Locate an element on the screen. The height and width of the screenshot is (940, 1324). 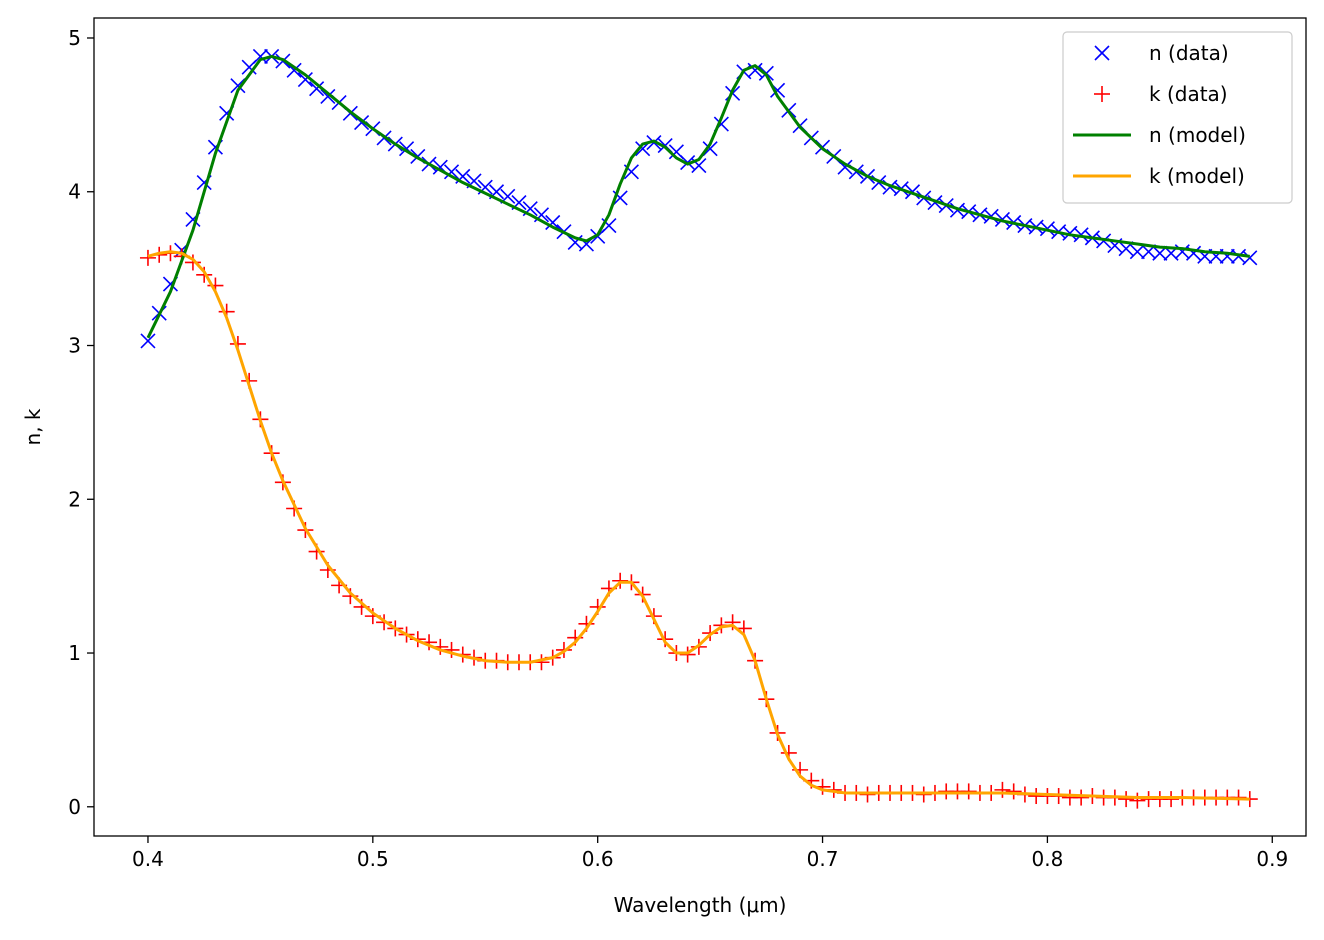
x-tick-label: 0.7 is located at coordinates (823, 859).